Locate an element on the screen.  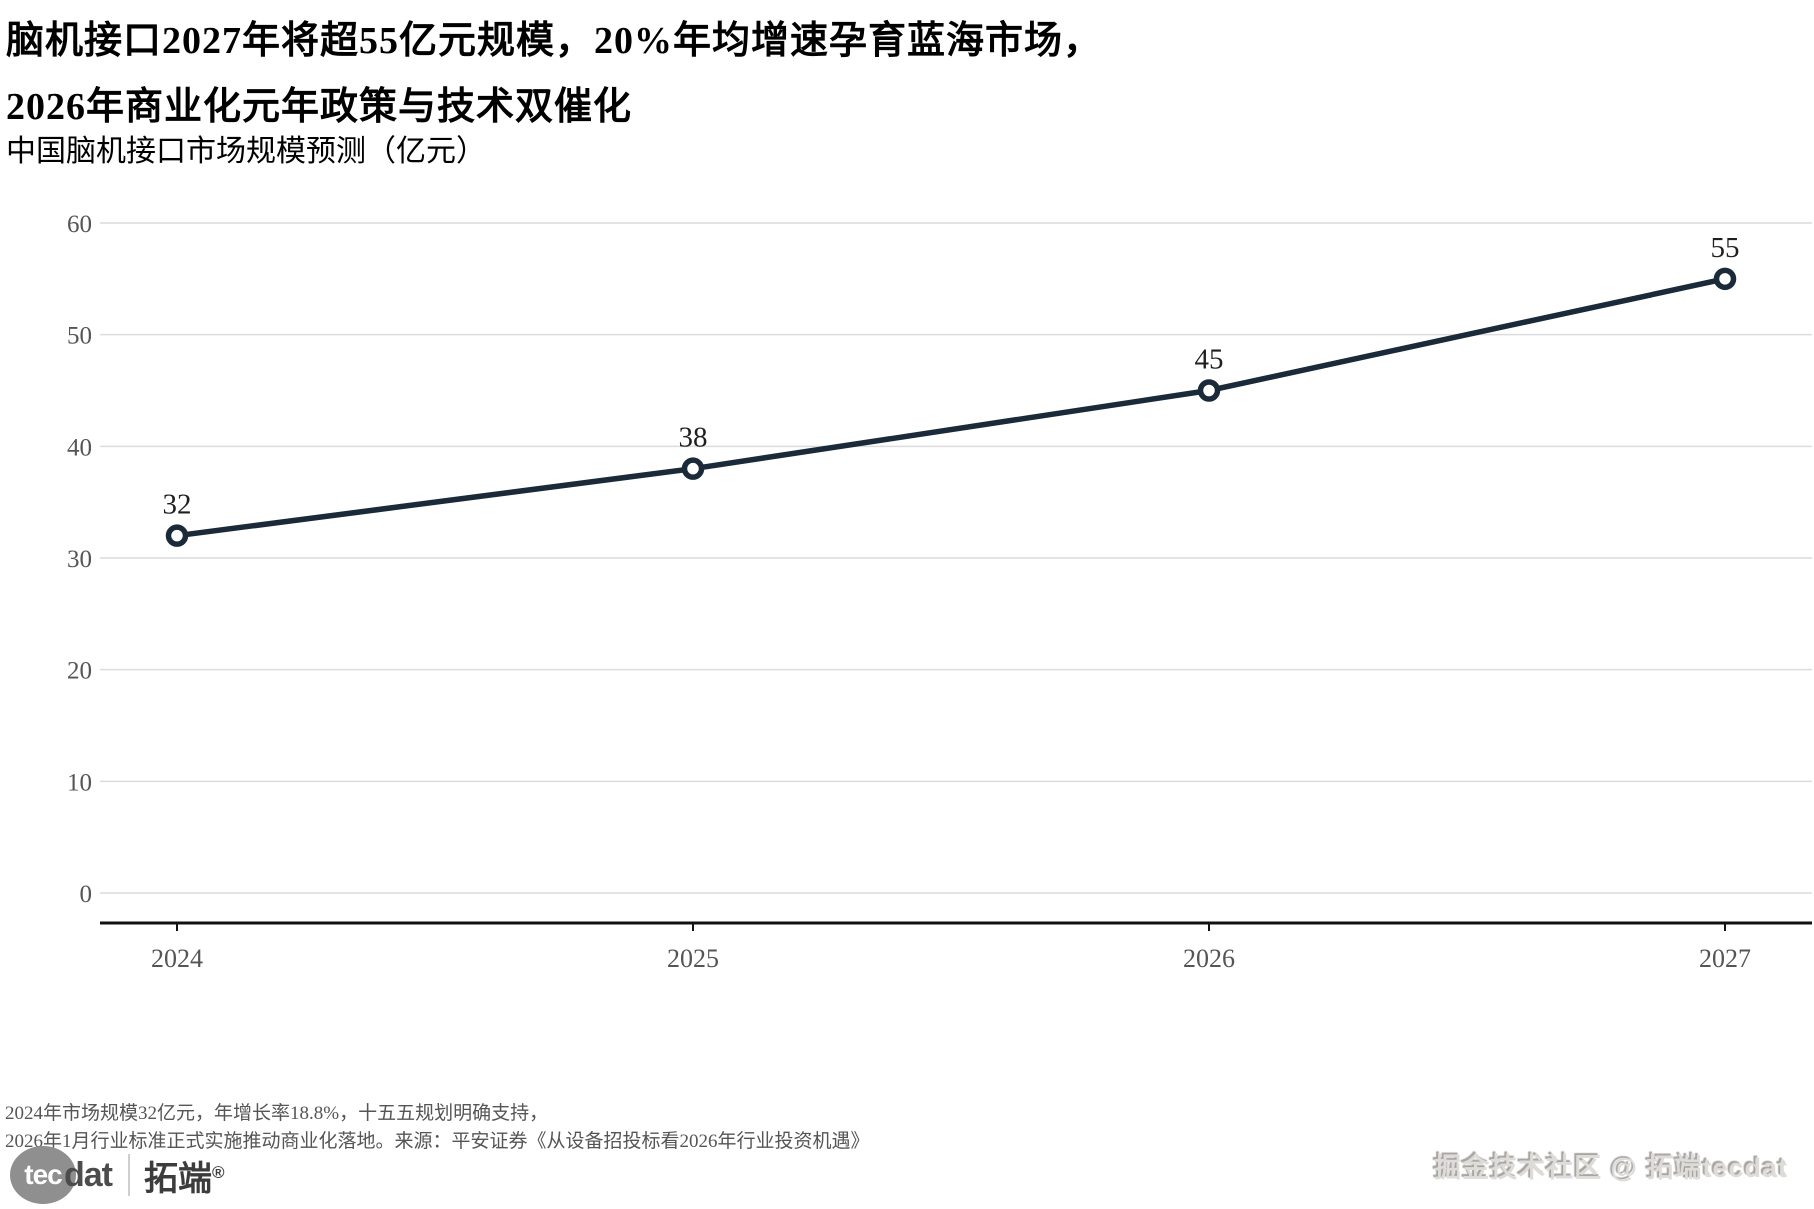
headline-line-1: 脑机接口2027年将超55亿元规模，20%年均增速孕育蓝海市场， is located at coordinates (554, 41).